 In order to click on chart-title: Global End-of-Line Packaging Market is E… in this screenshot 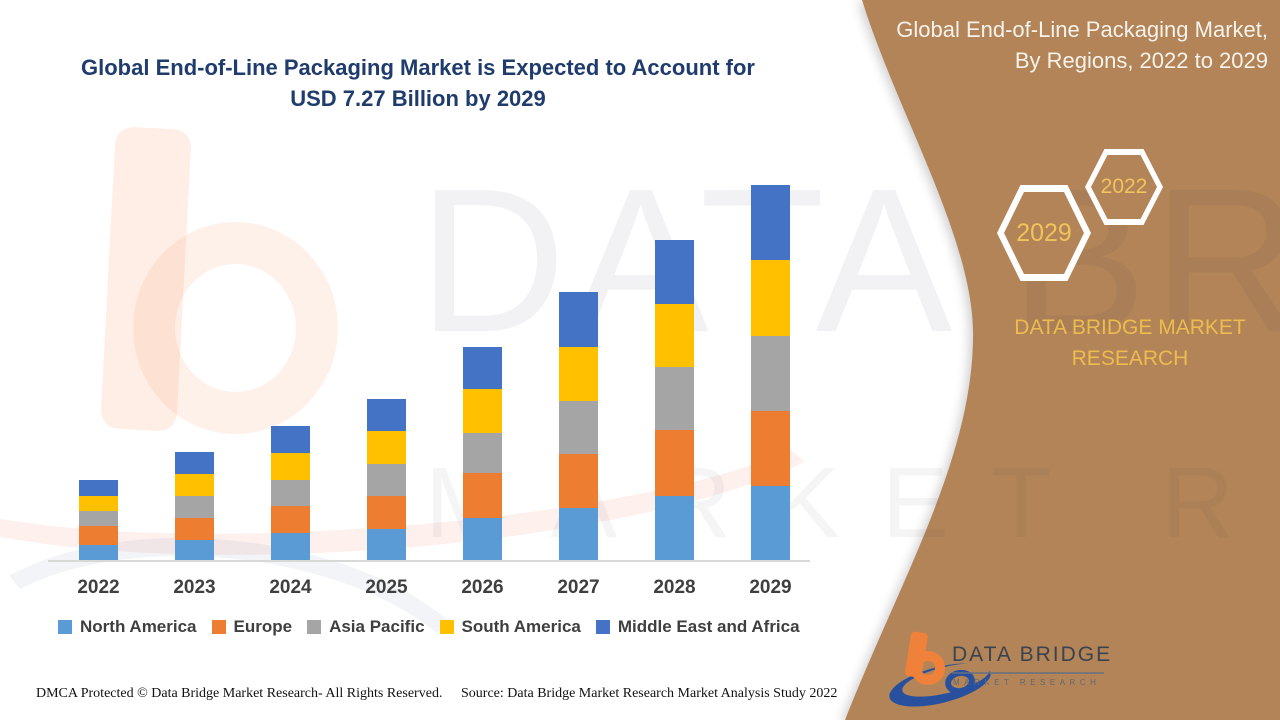, I will do `click(418, 83)`.